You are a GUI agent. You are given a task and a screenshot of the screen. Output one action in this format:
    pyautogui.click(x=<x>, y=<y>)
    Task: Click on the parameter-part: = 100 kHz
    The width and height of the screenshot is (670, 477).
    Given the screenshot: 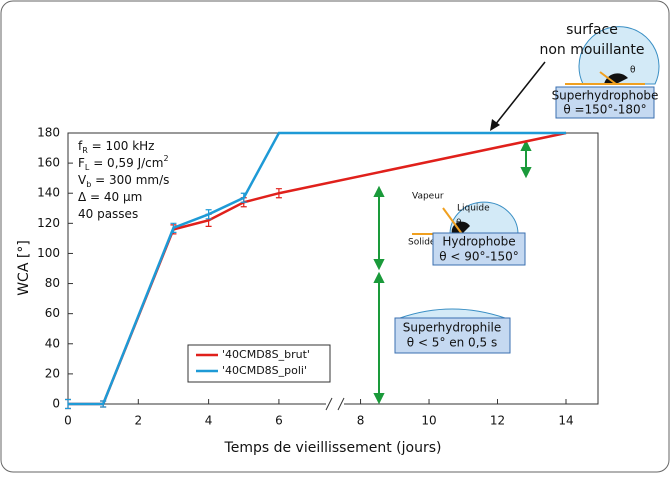 What is the action you would take?
    pyautogui.click(x=121, y=146)
    